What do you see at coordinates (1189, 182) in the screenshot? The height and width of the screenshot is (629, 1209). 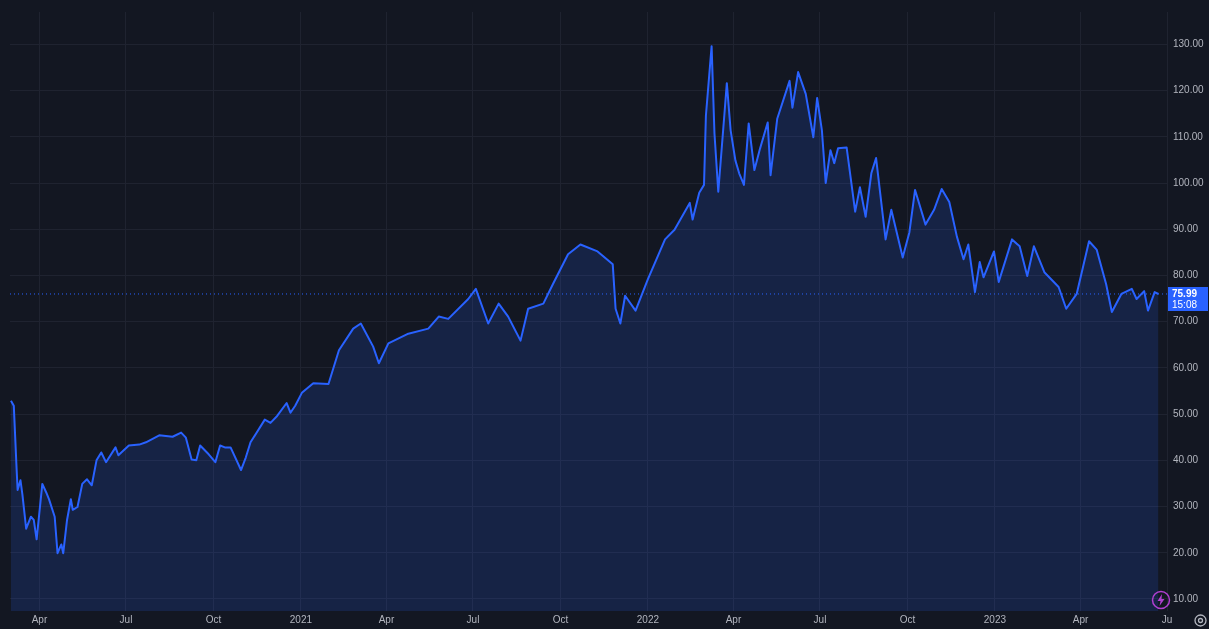 I see `y-tick-label: 100.00` at bounding box center [1189, 182].